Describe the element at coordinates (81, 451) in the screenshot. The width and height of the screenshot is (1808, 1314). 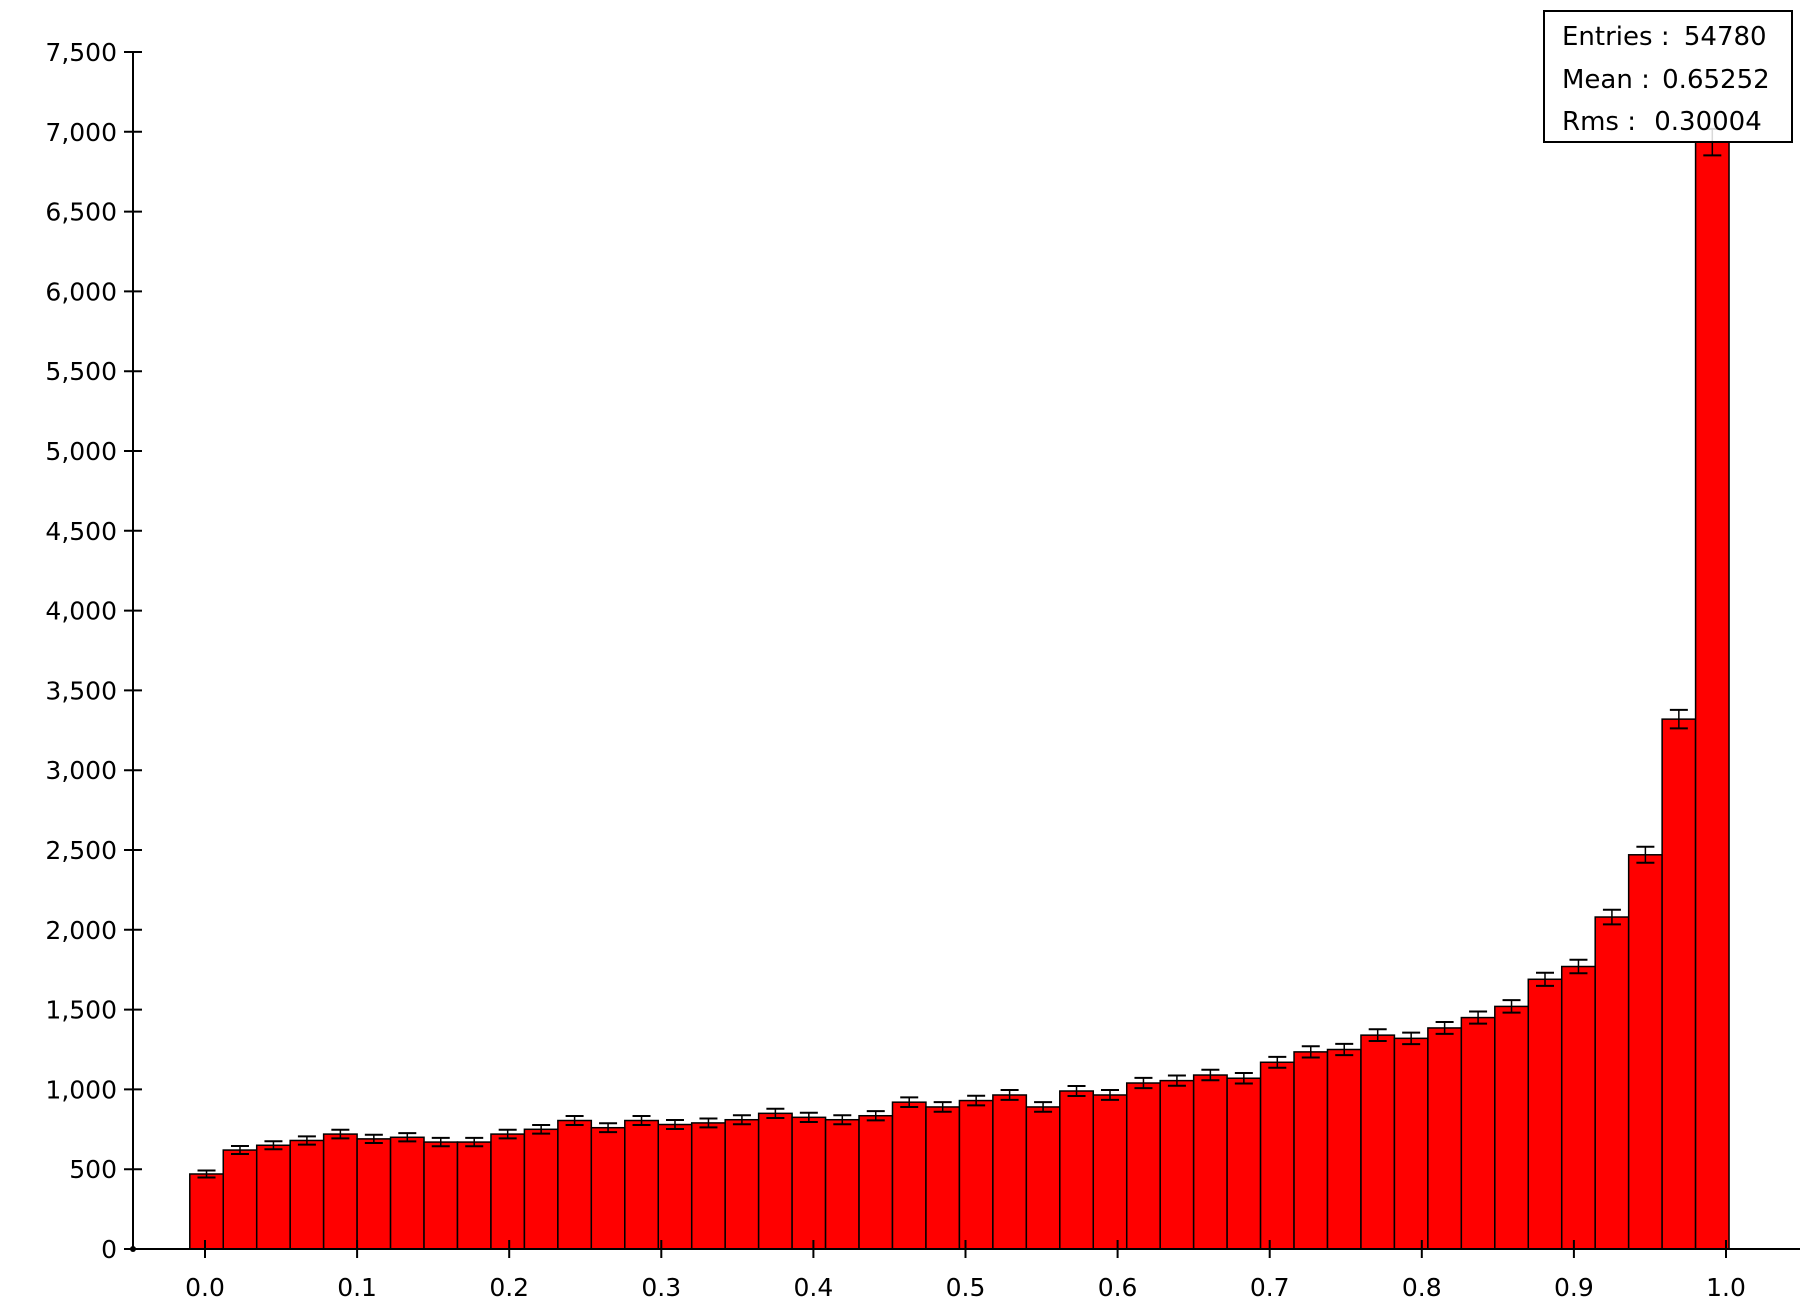
I see `y-tick-label: 5,000` at that location.